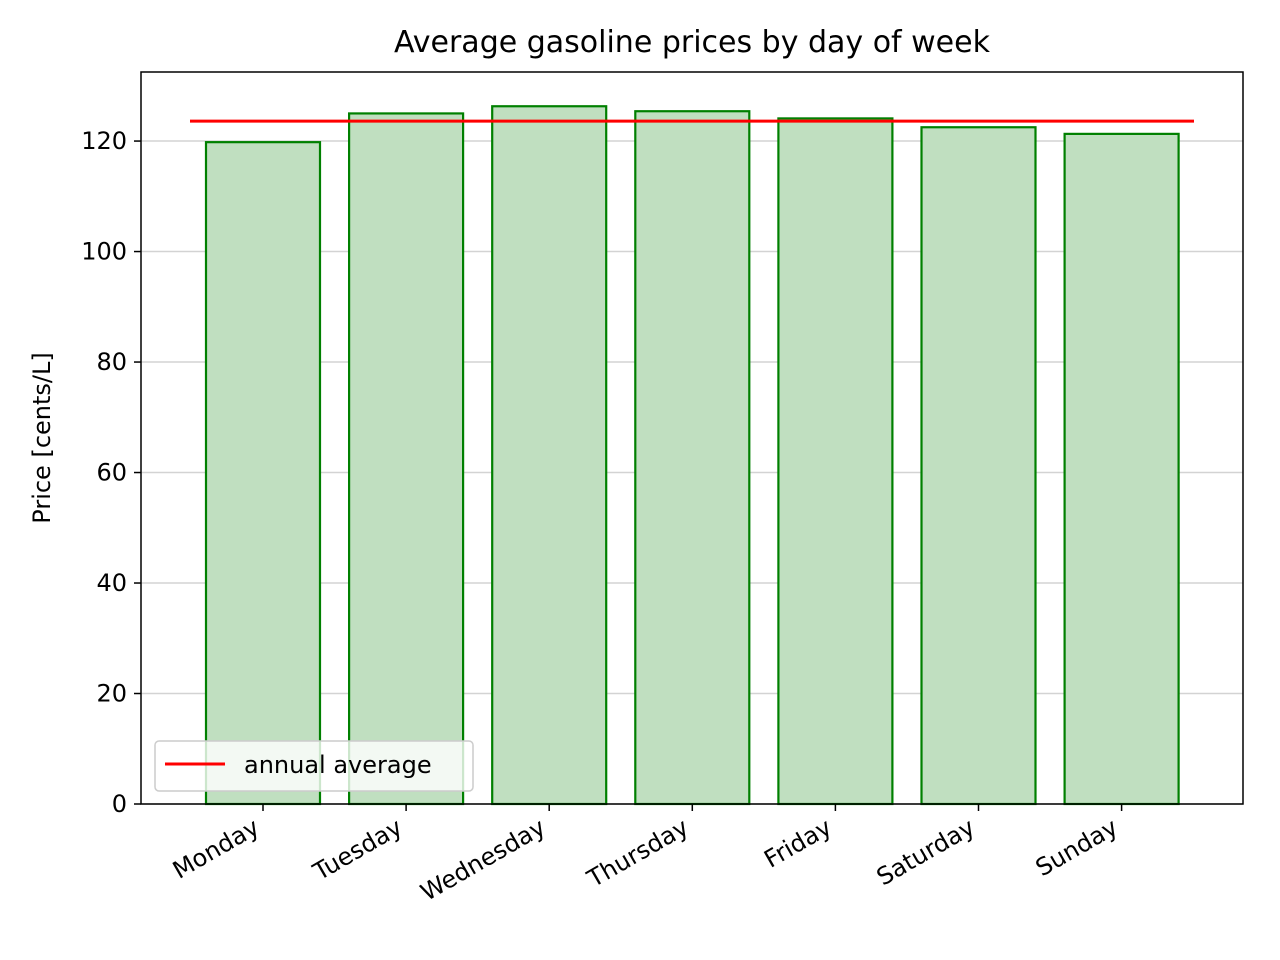 The height and width of the screenshot is (960, 1280). Describe the element at coordinates (1121, 469) in the screenshot. I see `bar-sunday` at that location.